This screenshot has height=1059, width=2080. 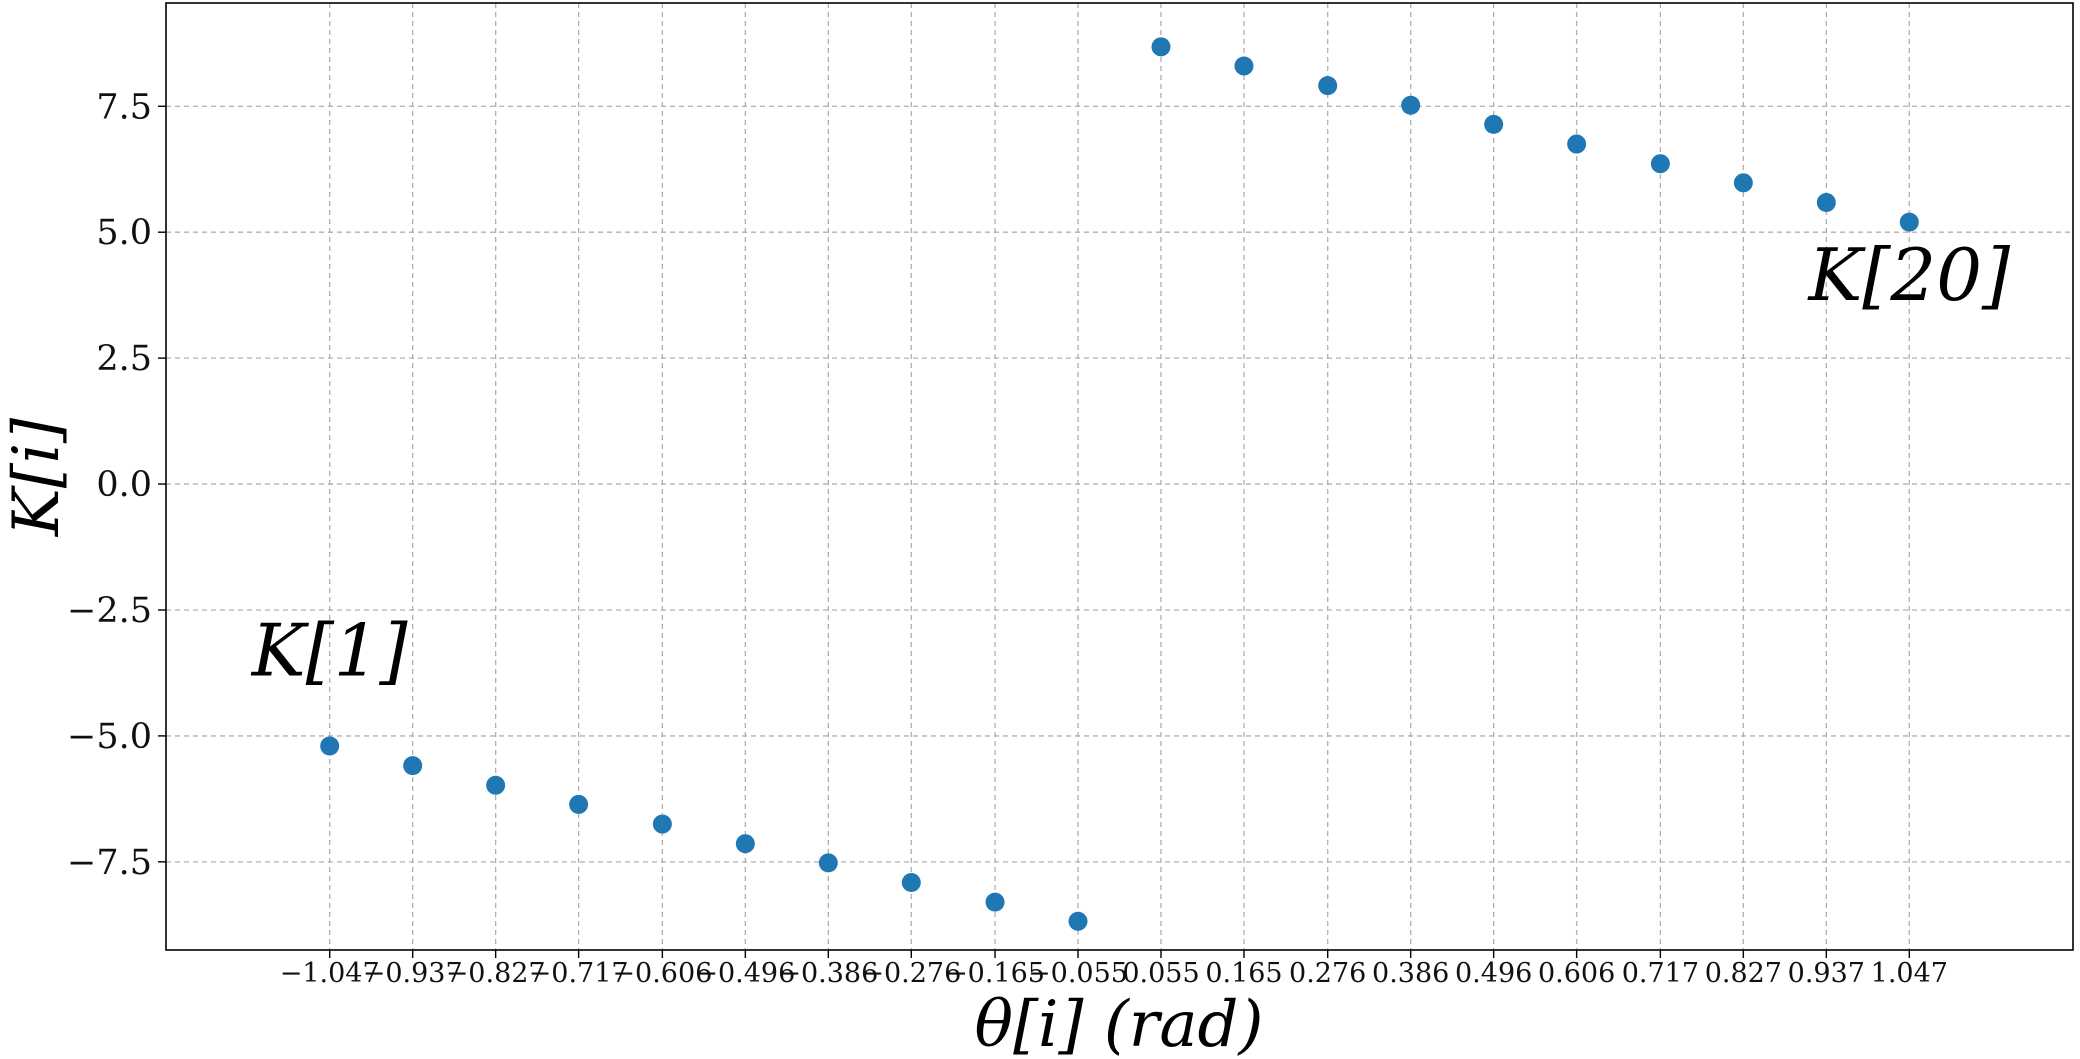 I want to click on y-tick-label: 0.0, so click(x=124, y=485).